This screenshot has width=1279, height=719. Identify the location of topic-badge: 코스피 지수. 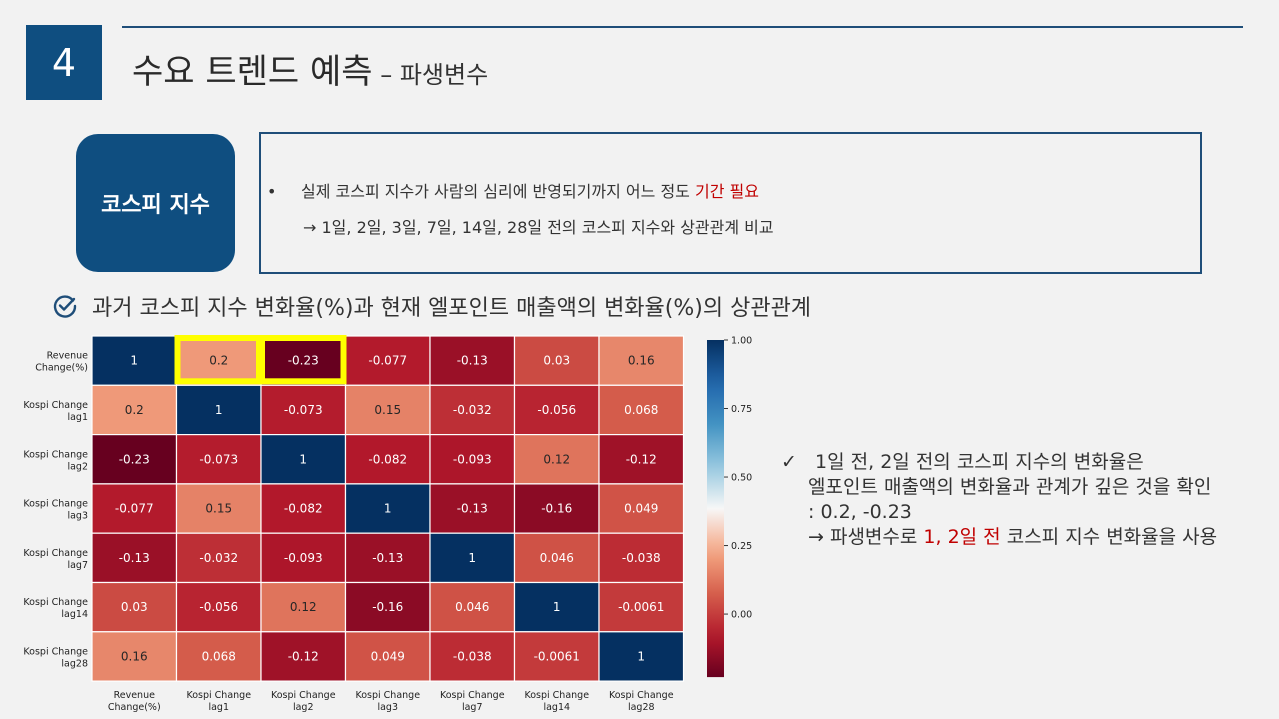
(155, 203).